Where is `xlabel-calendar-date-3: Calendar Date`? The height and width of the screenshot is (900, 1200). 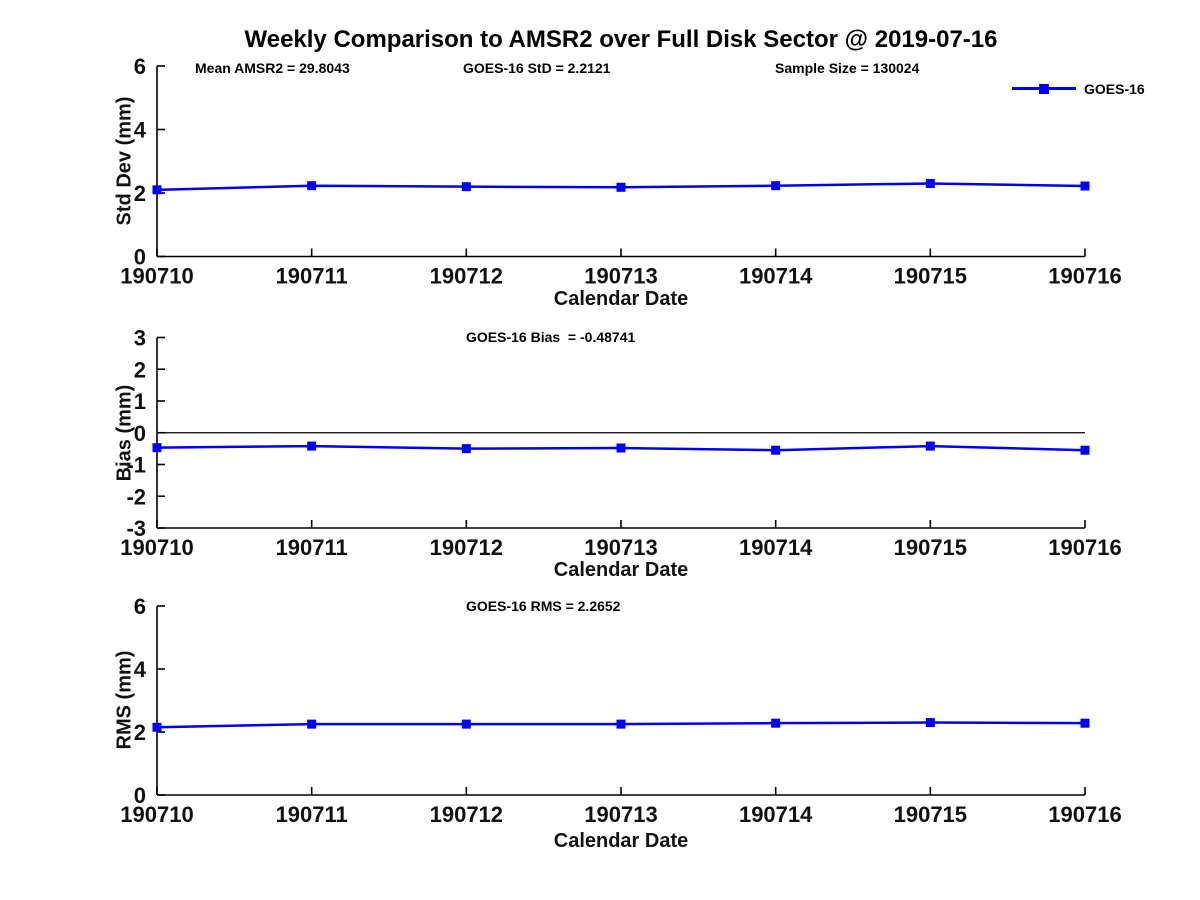 xlabel-calendar-date-3: Calendar Date is located at coordinates (621, 841).